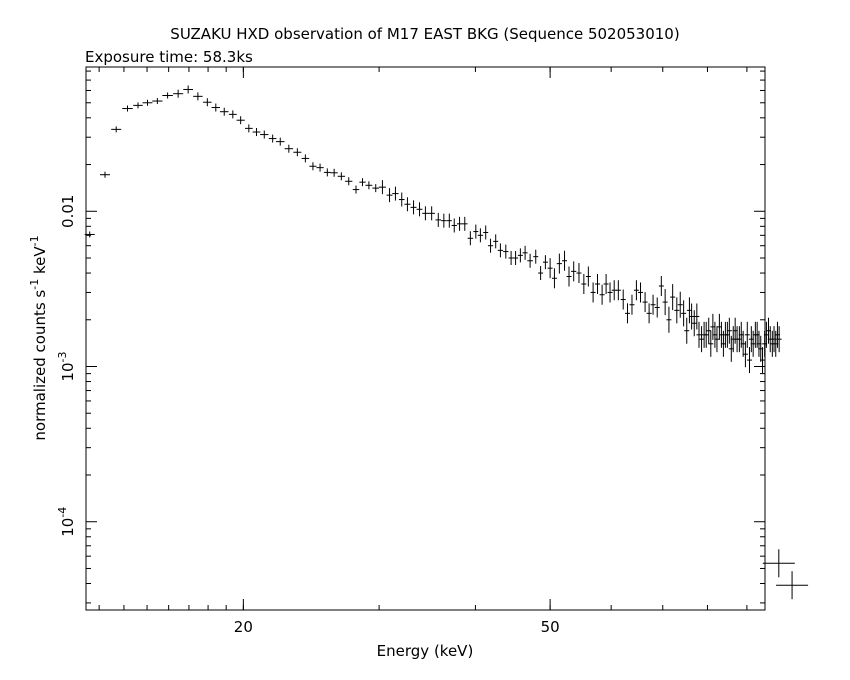 This screenshot has width=850, height=680. I want to click on exposure-time-label: Exposure time: 58.3ks, so click(169, 57).